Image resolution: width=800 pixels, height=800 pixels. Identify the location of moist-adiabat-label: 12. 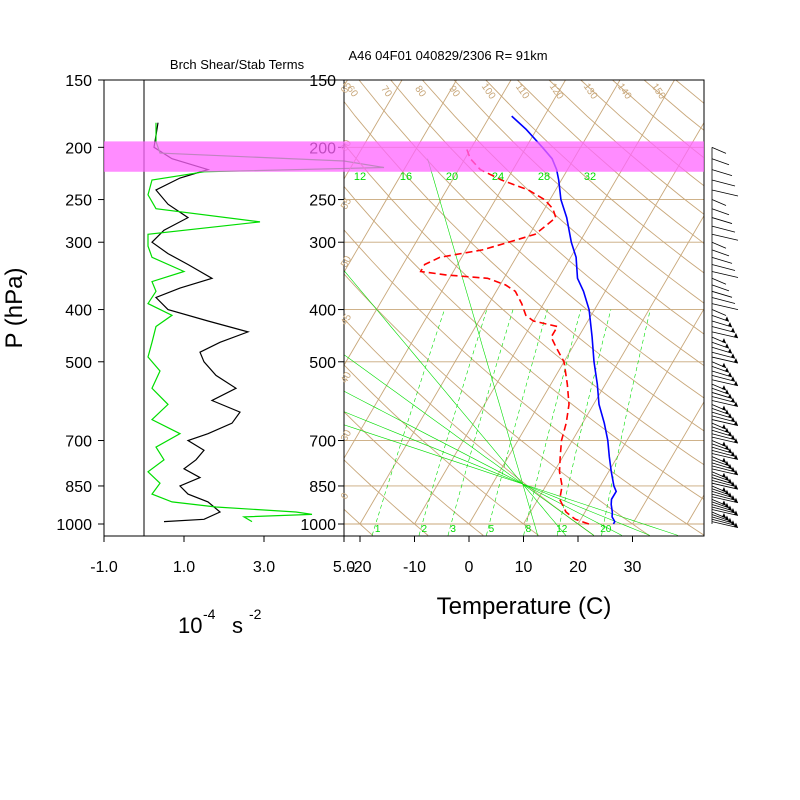
(360, 177).